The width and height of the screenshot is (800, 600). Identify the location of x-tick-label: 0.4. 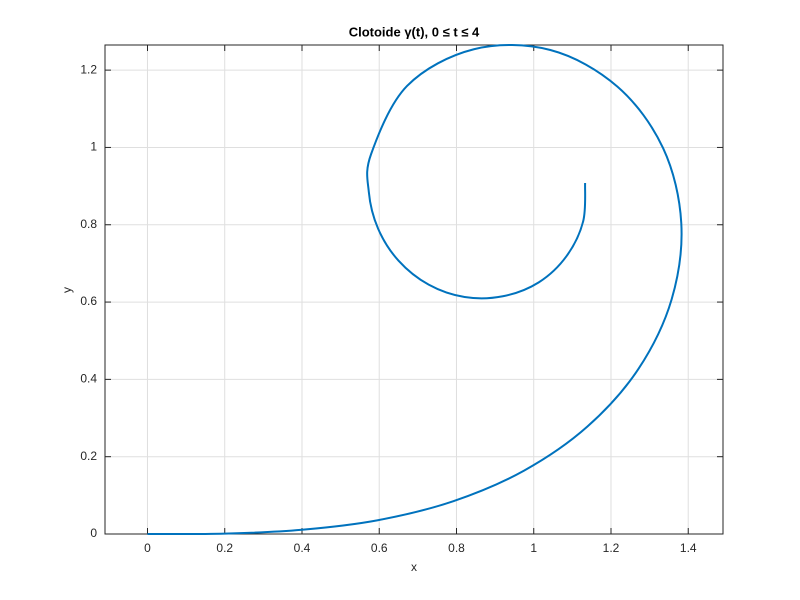
(302, 548).